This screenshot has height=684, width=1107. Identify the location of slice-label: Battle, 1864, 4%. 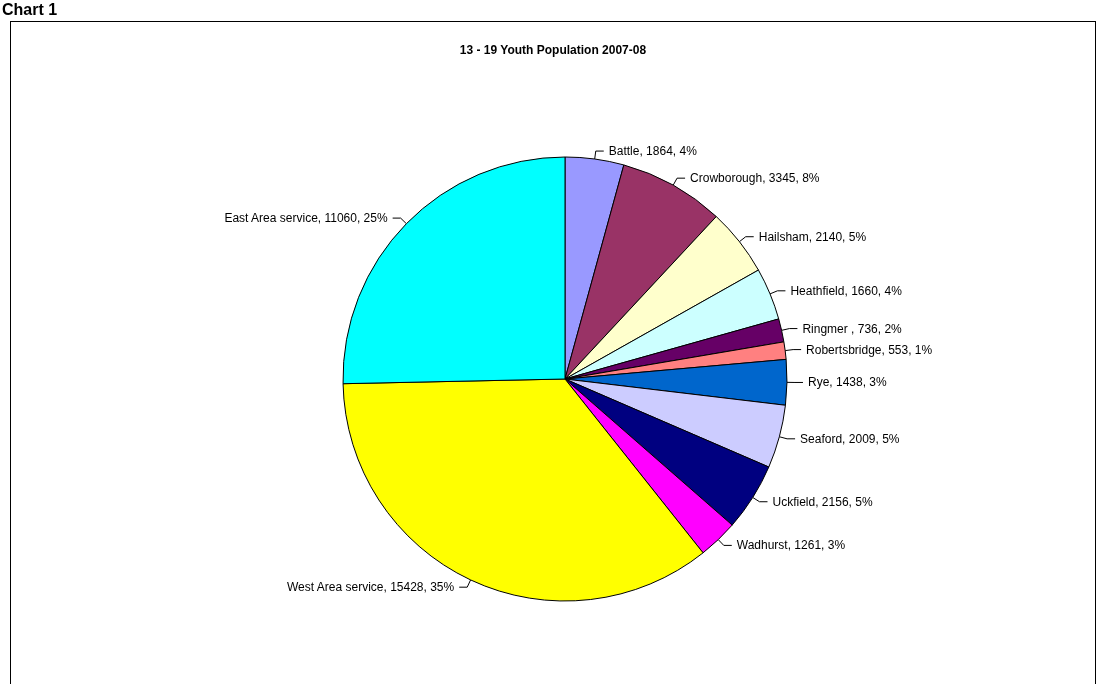
(653, 151).